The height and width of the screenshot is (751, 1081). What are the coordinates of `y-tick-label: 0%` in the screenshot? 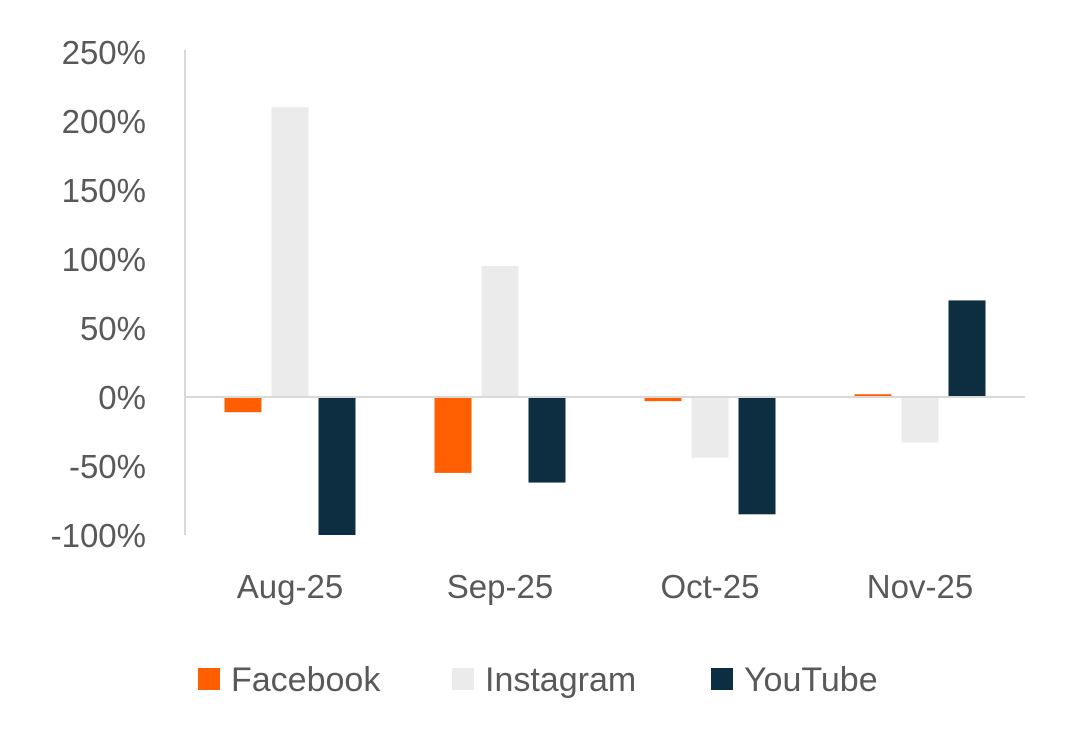 It's located at (122, 397).